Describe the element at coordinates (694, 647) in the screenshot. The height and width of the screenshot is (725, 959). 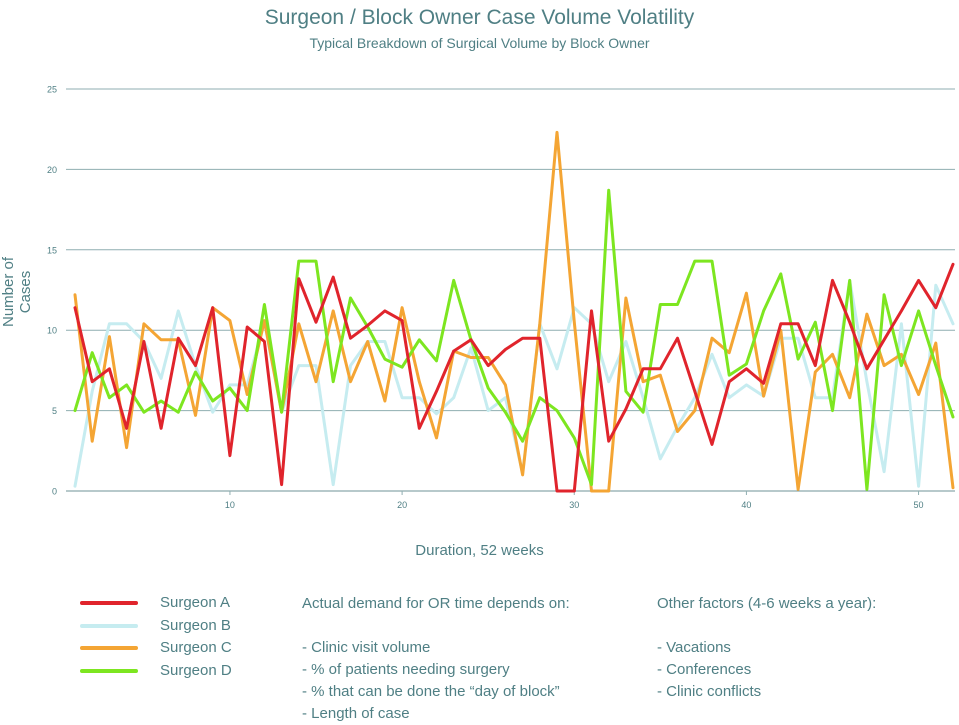
I see `other-factor-item: - Vacations` at that location.